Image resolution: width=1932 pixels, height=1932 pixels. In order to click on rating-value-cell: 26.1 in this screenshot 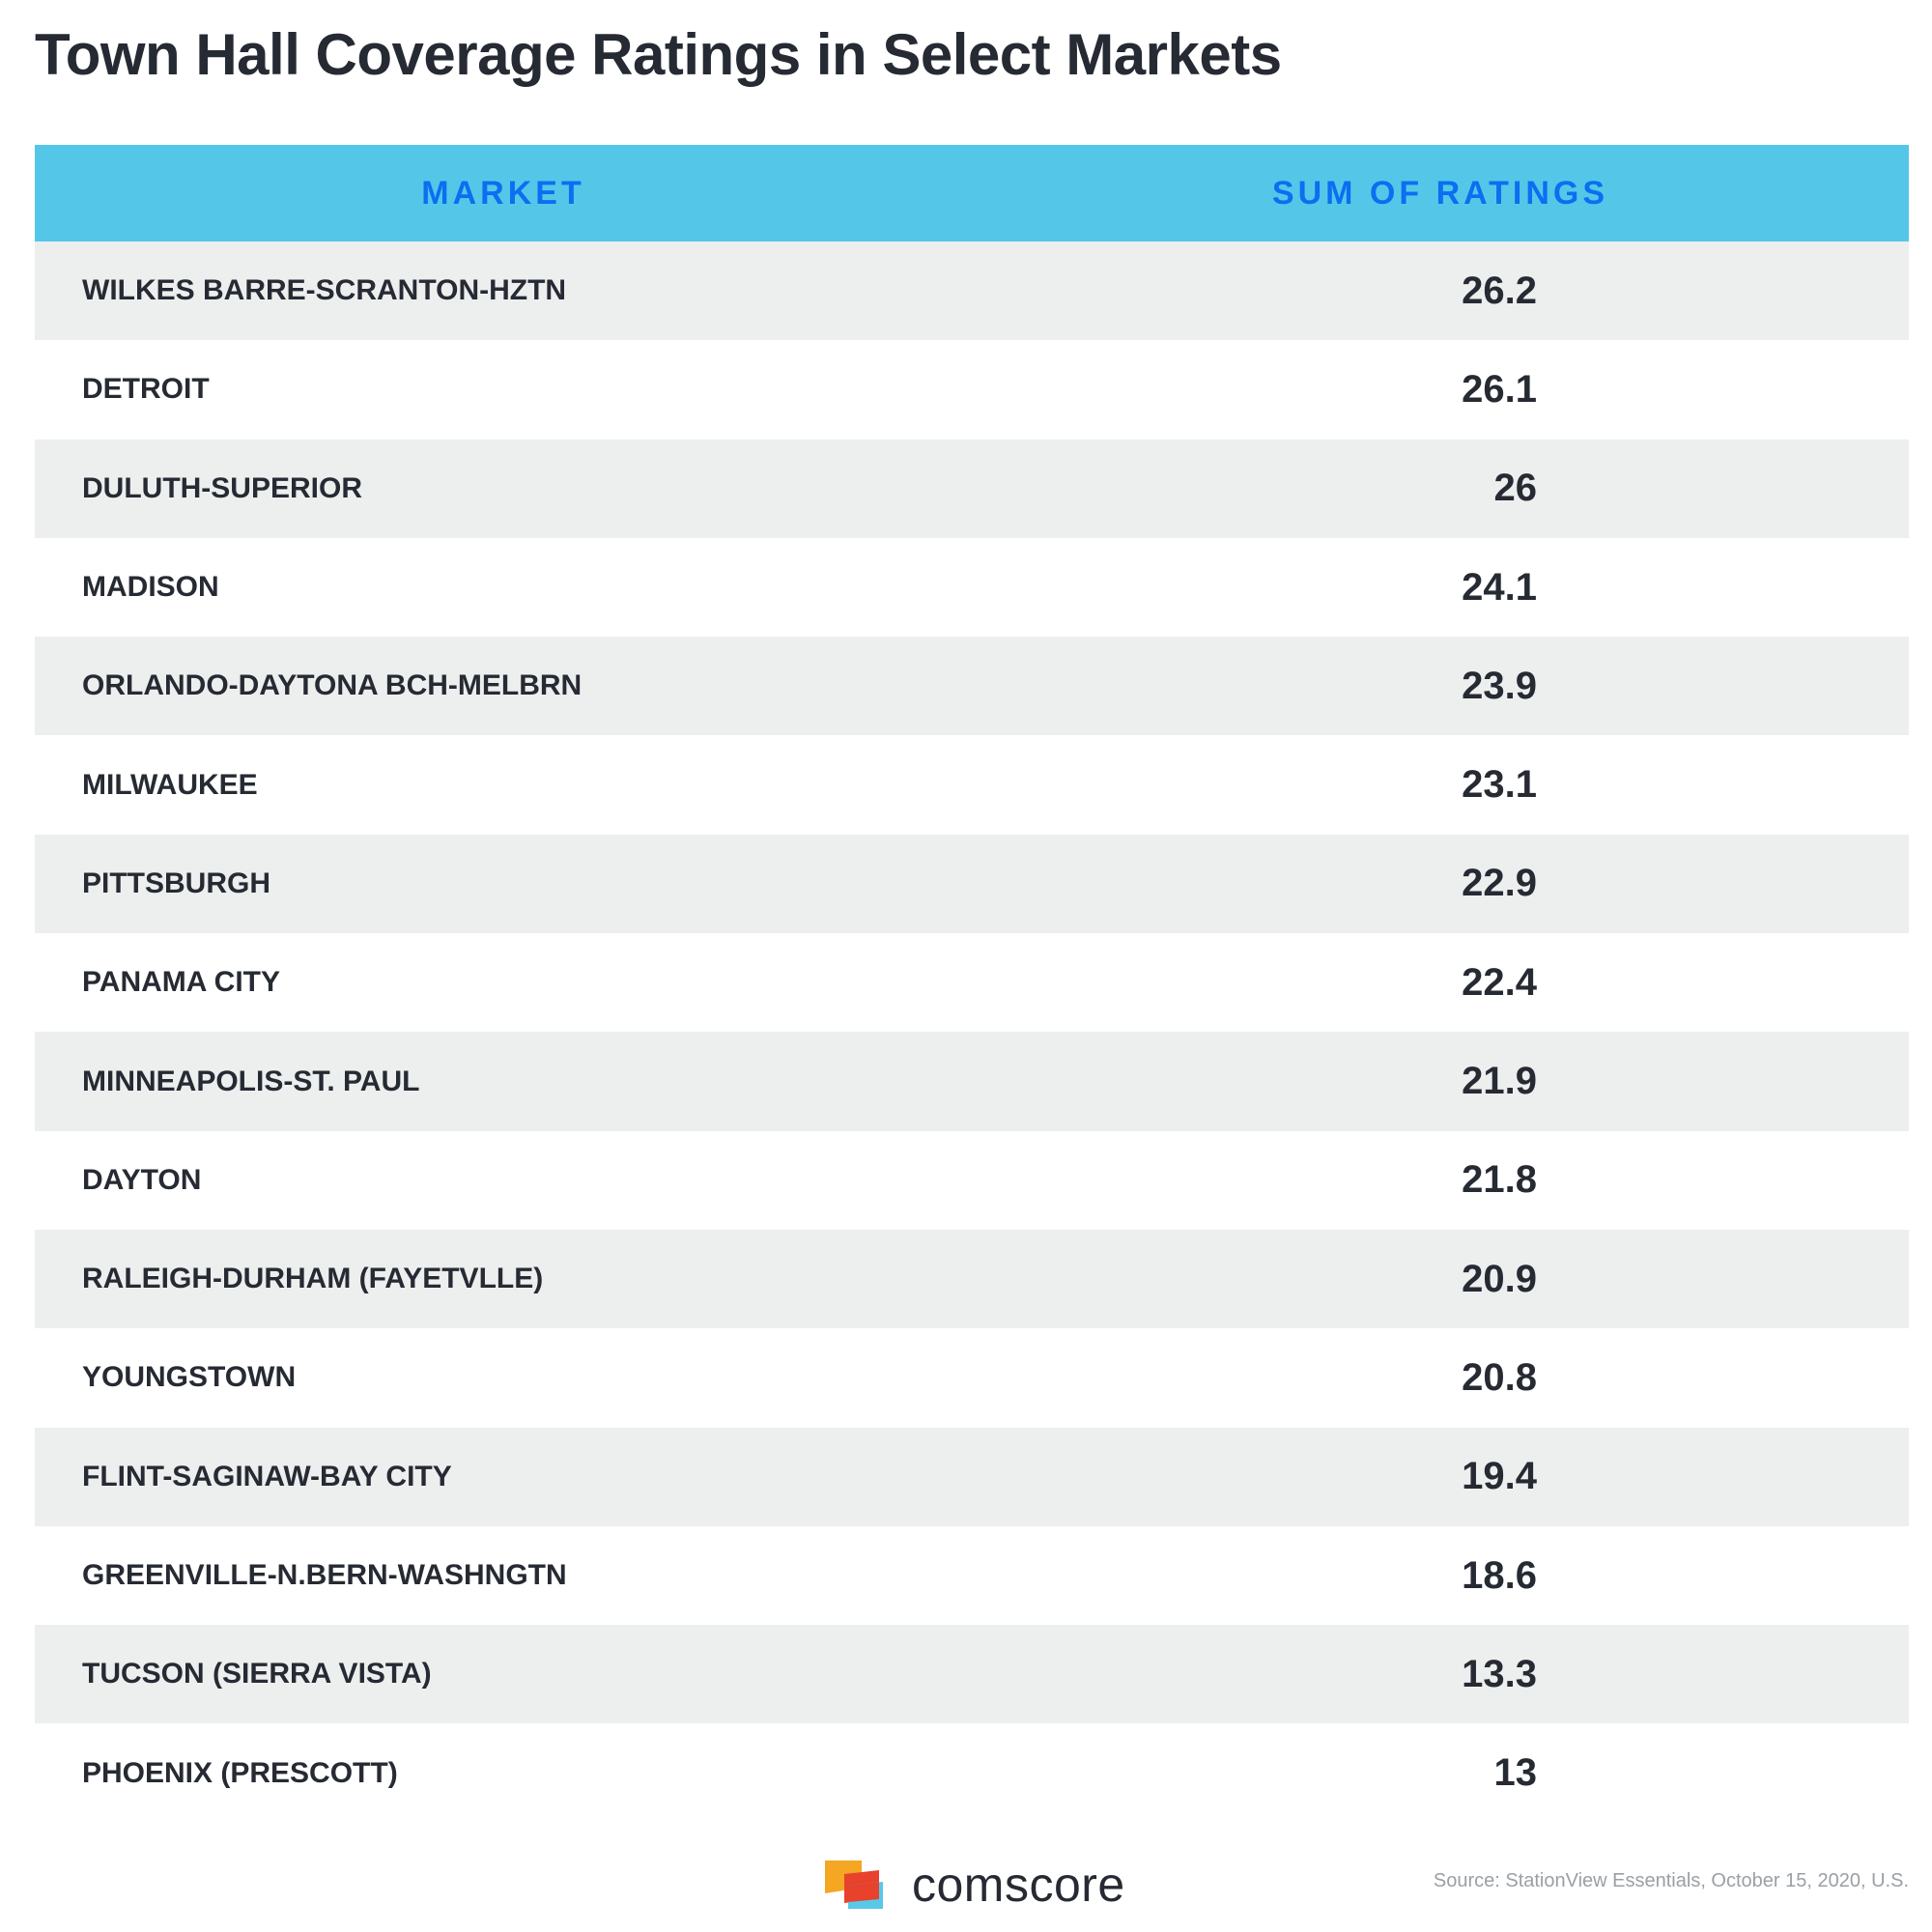, I will do `click(1499, 389)`.